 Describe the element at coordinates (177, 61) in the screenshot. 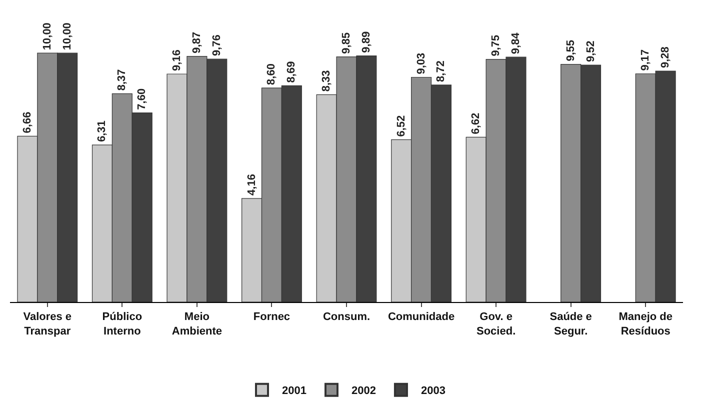

I see `data-label: 9,16` at that location.